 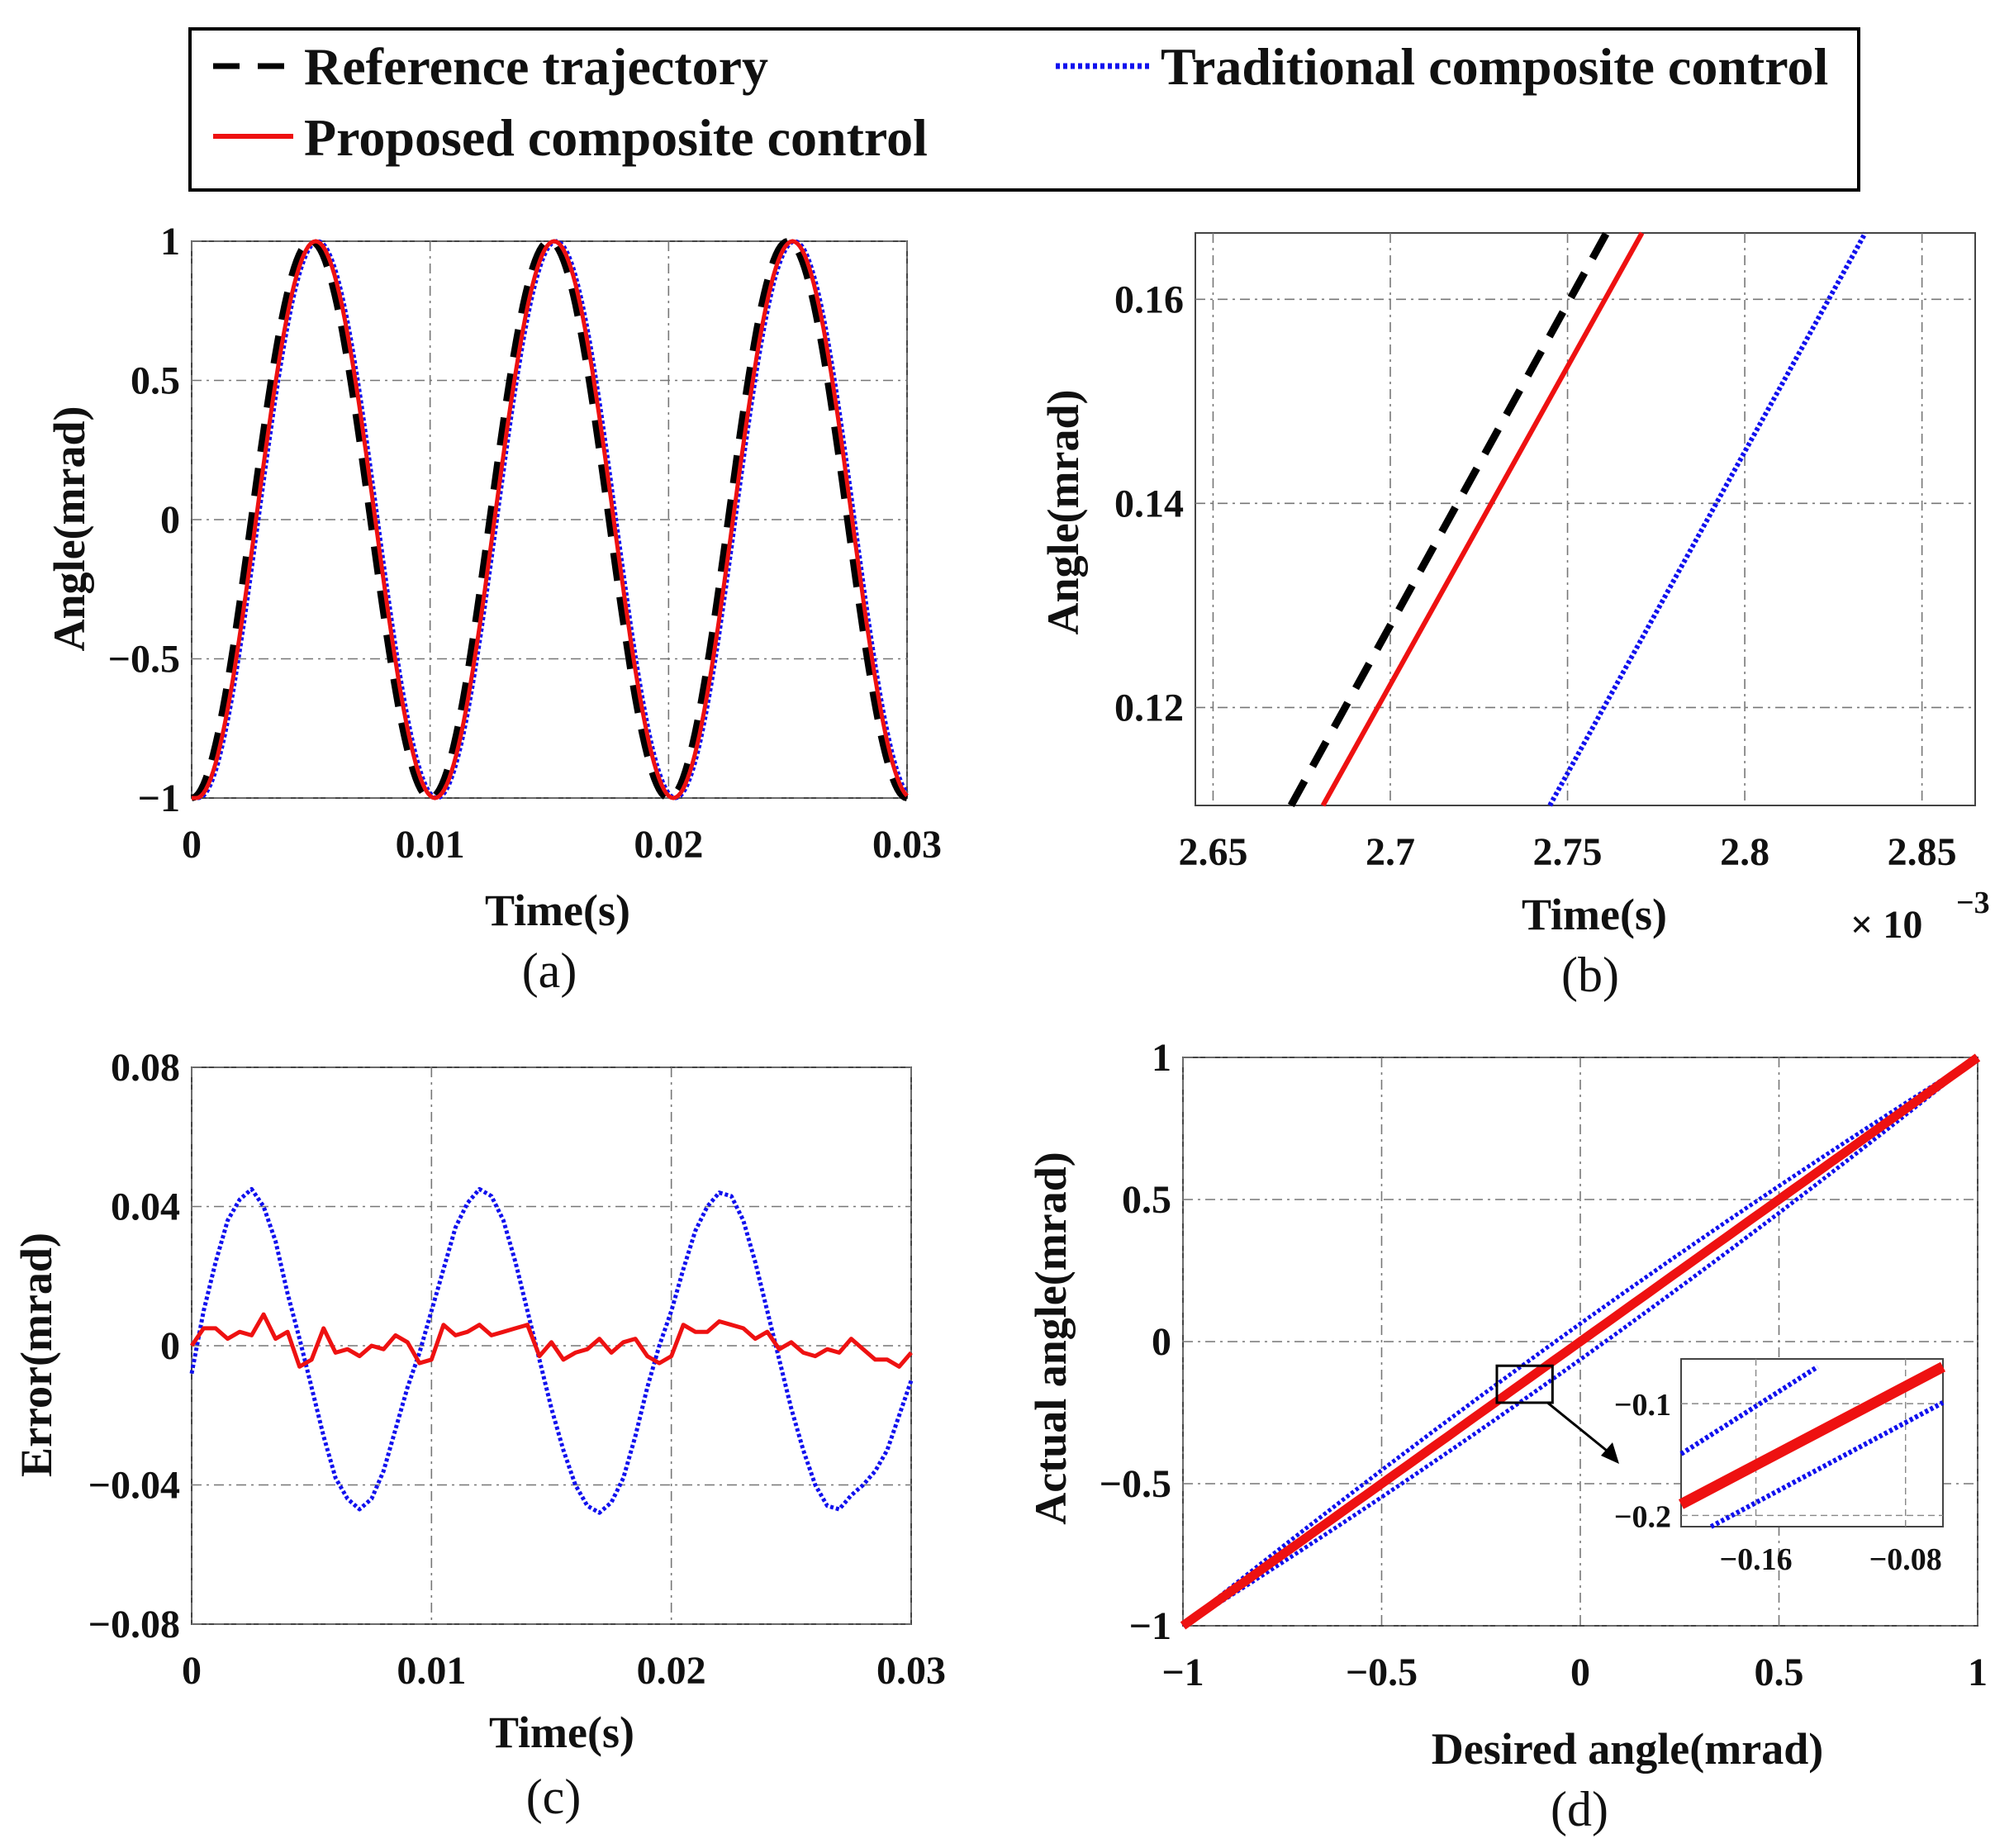 What do you see at coordinates (1149, 299) in the screenshot?
I see `y-tick-label: 0.16` at bounding box center [1149, 299].